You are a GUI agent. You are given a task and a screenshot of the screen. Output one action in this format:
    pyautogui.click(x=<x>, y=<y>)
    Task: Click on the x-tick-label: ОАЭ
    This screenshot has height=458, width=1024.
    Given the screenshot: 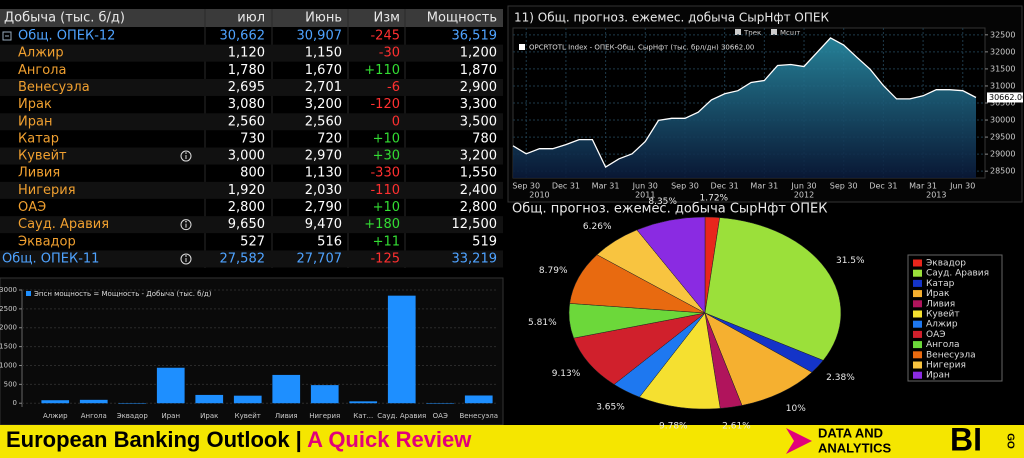 What is the action you would take?
    pyautogui.click(x=440, y=416)
    